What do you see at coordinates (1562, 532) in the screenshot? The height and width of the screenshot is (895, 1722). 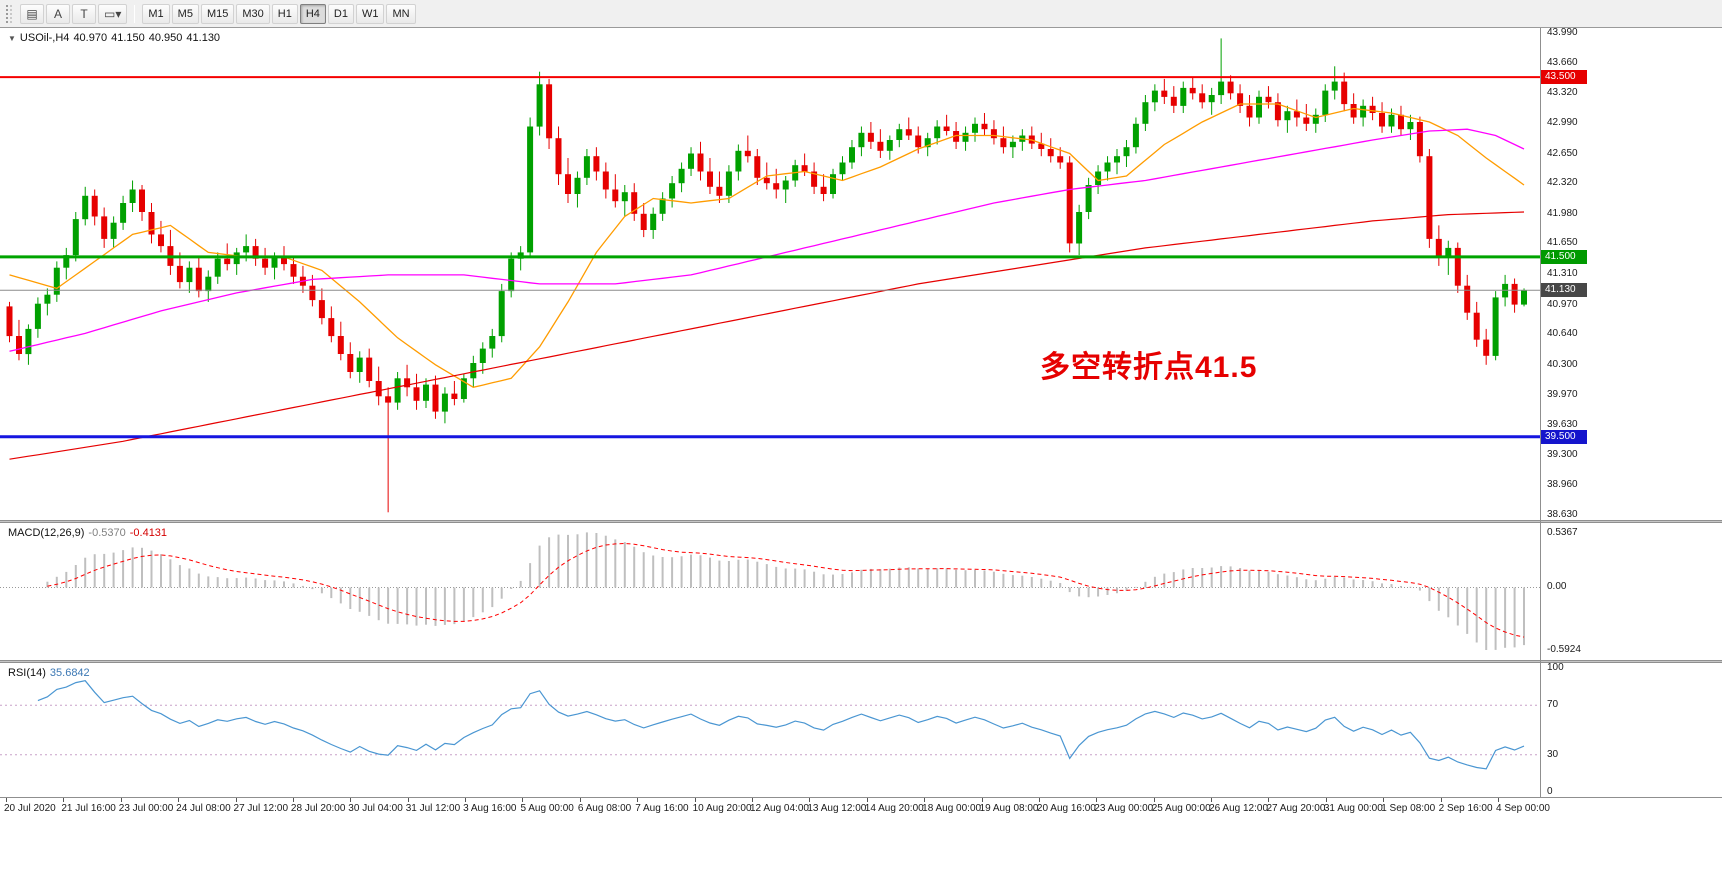 I see `macd-axis-label: 0.5367` at bounding box center [1562, 532].